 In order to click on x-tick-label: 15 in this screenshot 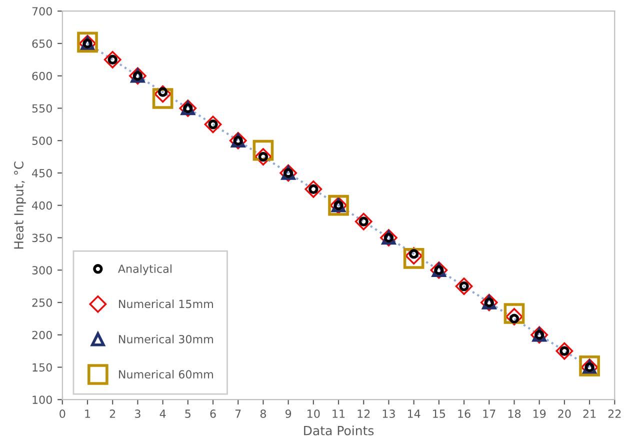, I will do `click(439, 414)`.